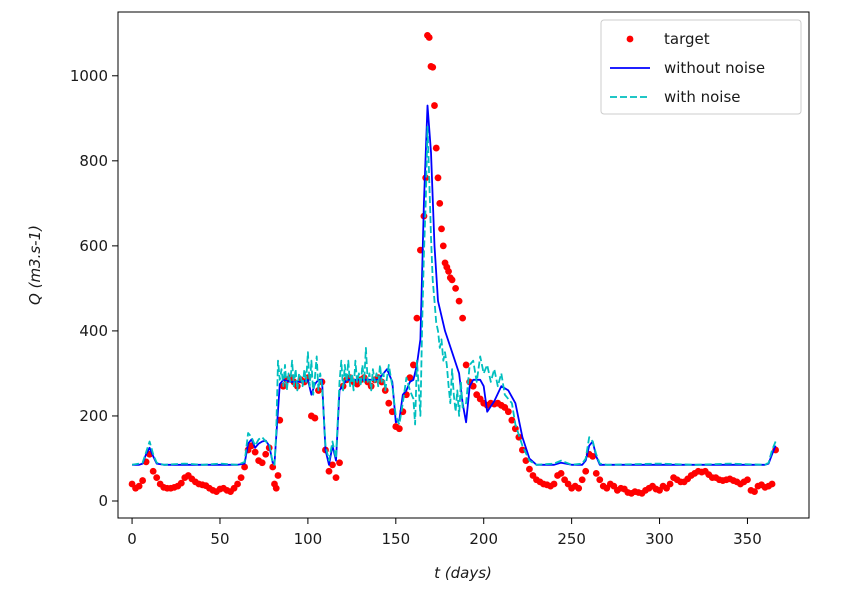 The image size is (854, 593). Describe the element at coordinates (463, 573) in the screenshot. I see `x-axis-label: t (days)` at that location.